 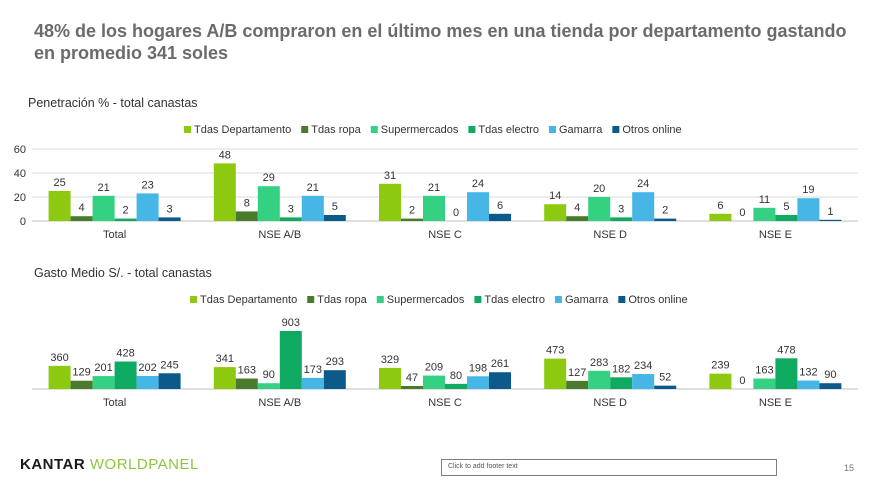 What do you see at coordinates (114, 235) in the screenshot?
I see `category-label-total: Total` at bounding box center [114, 235].